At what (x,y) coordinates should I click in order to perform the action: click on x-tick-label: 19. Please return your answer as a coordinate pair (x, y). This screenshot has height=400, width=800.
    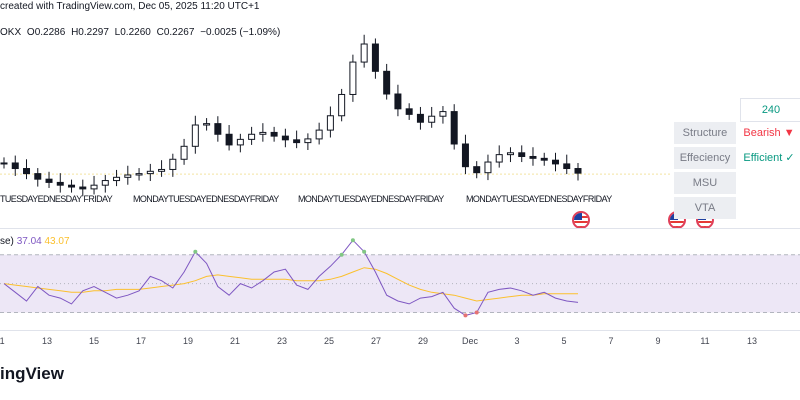
    Looking at the image, I should click on (188, 341).